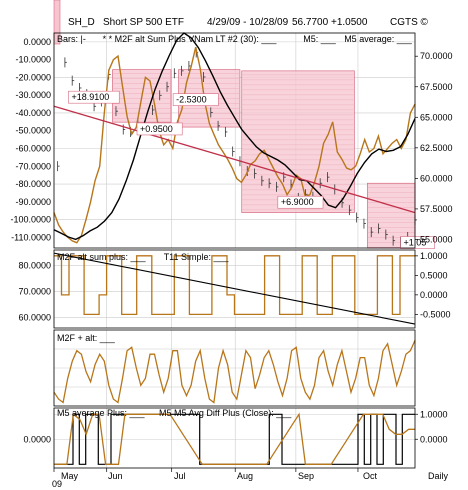 Image resolution: width=468 pixels, height=490 pixels. Describe the element at coordinates (81, 22) in the screenshot. I see `chart-symbol: SH_D` at that location.